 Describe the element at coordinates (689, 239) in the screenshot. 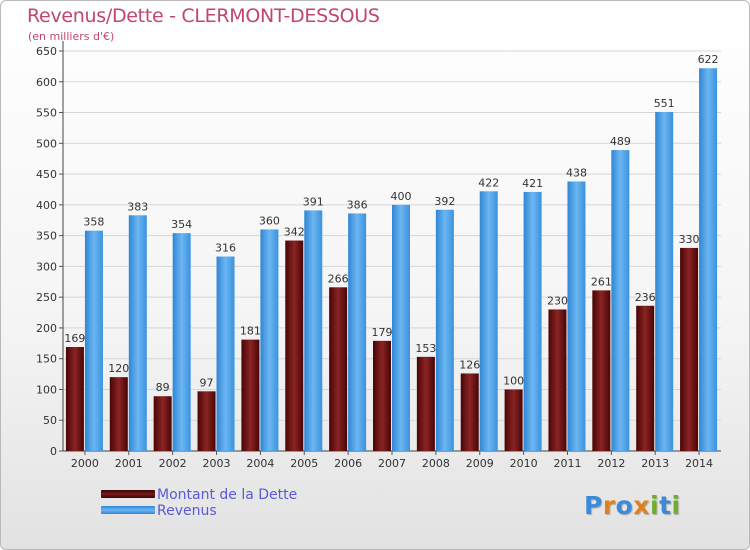

I see `data-label-dette: 330` at that location.